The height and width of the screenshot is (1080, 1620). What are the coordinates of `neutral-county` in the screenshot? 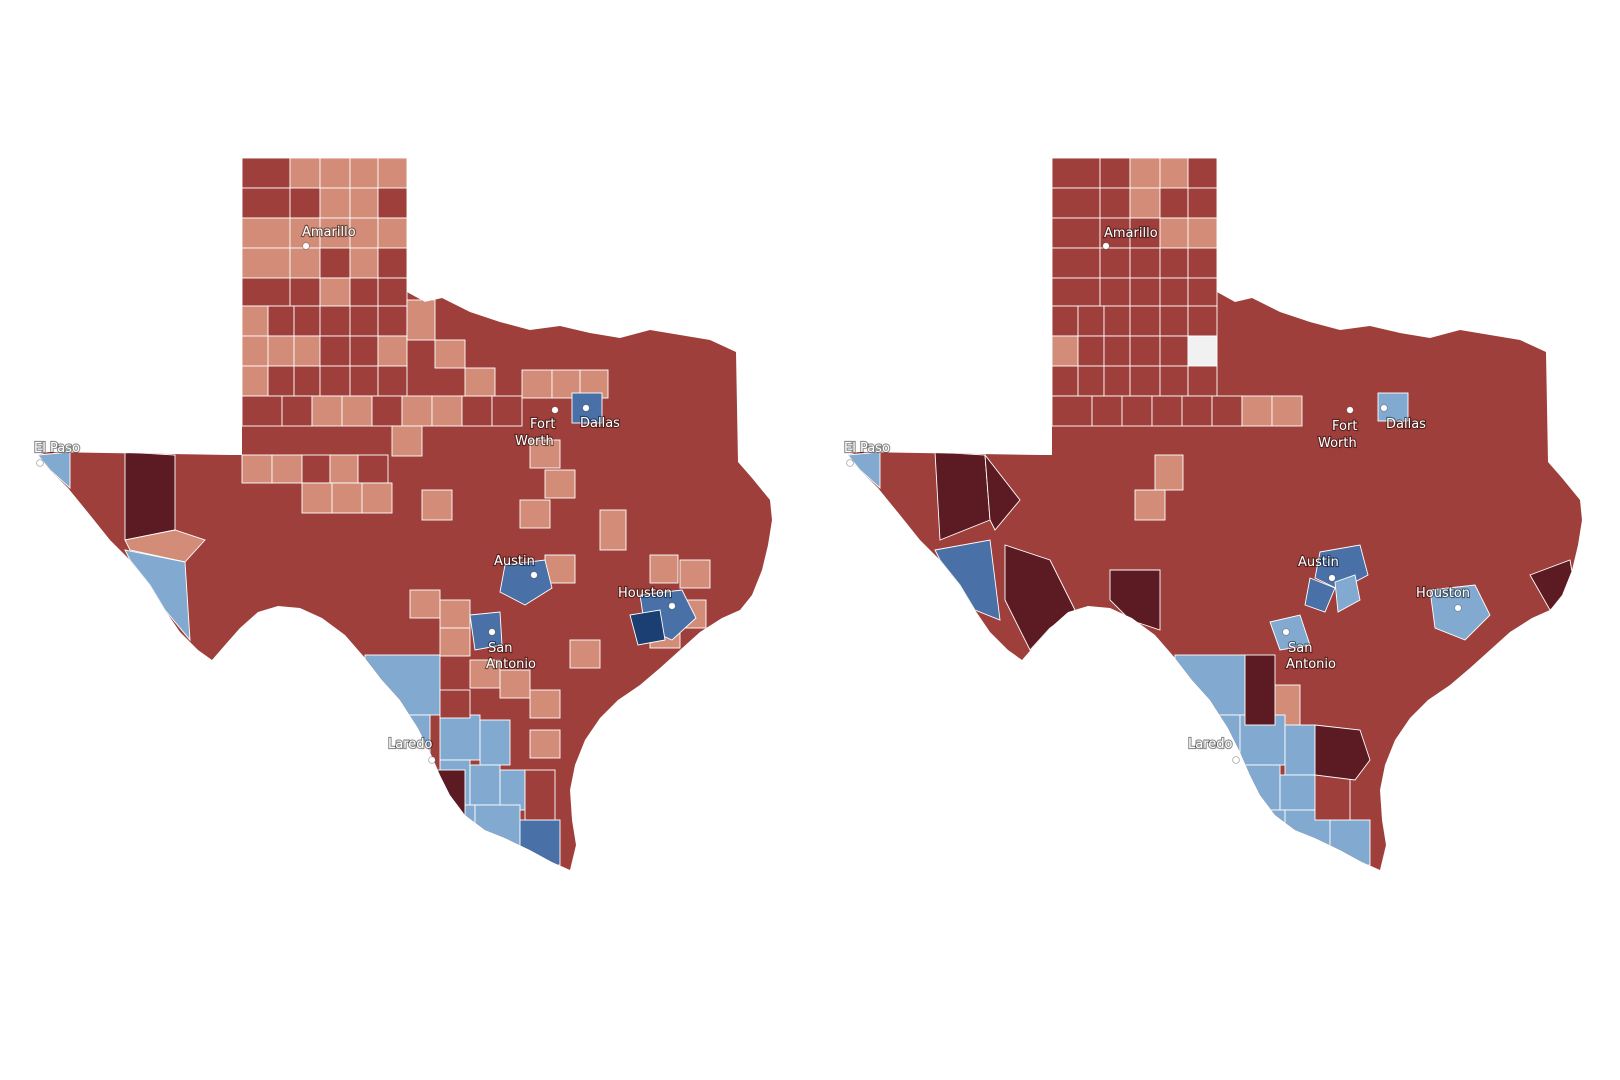 It's located at (1202, 351).